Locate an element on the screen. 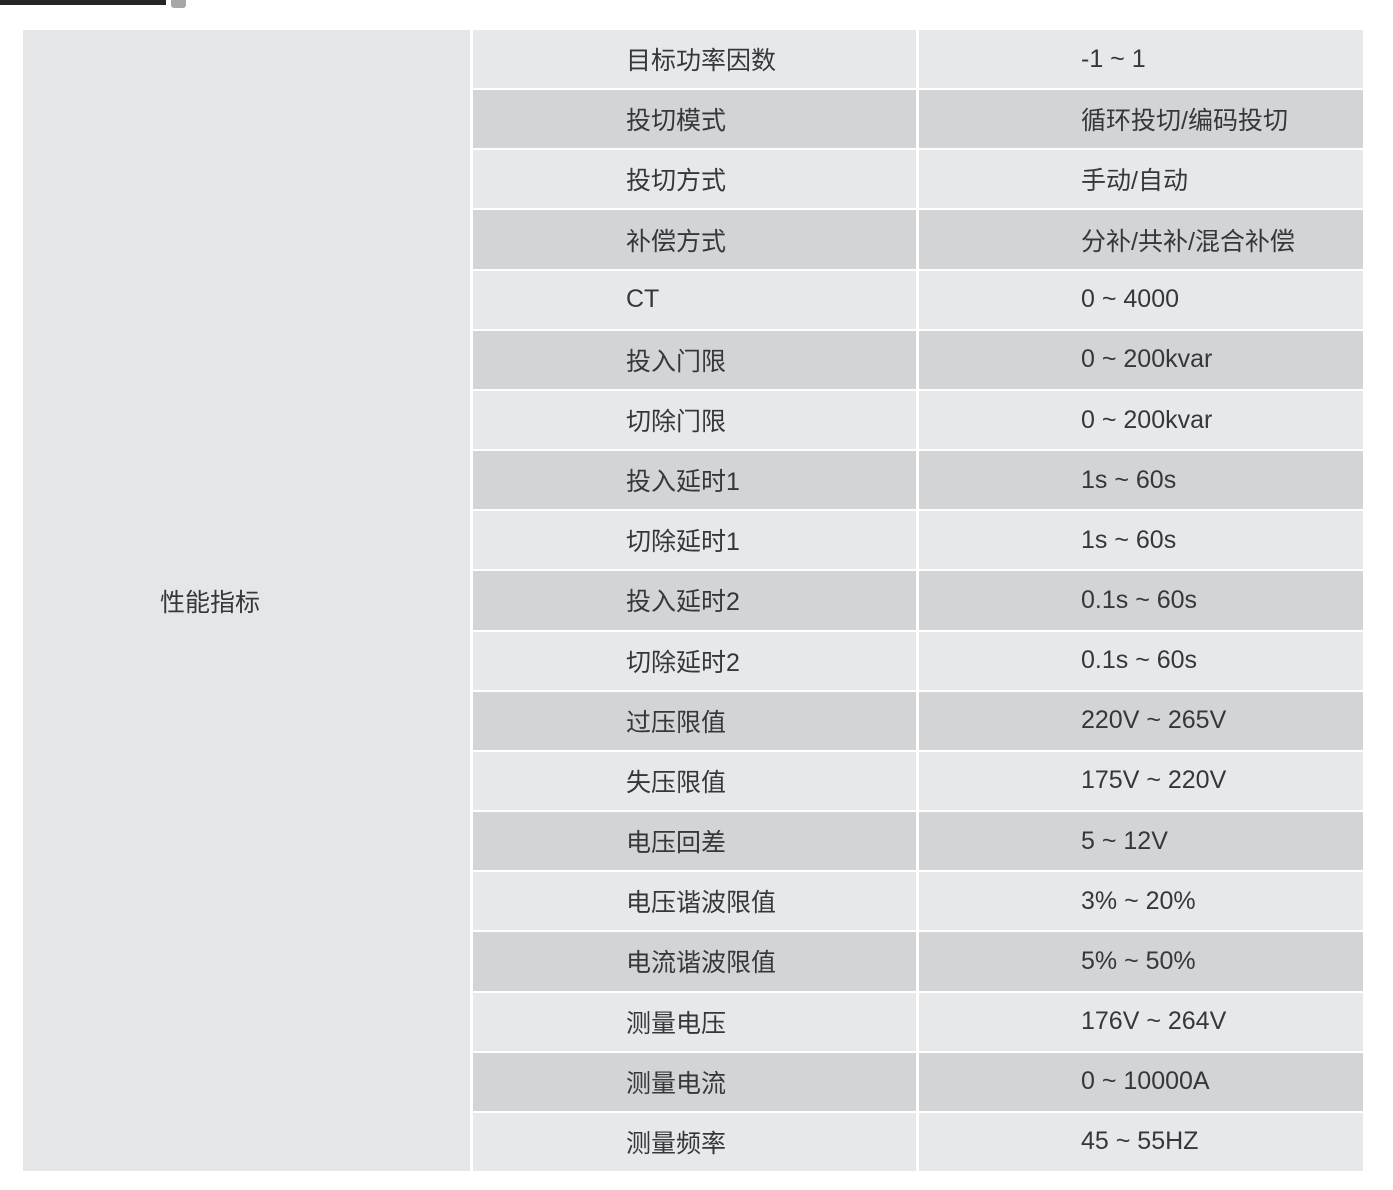 This screenshot has width=1393, height=1190. spec-param-value: 220V ~ 265V is located at coordinates (1141, 720).